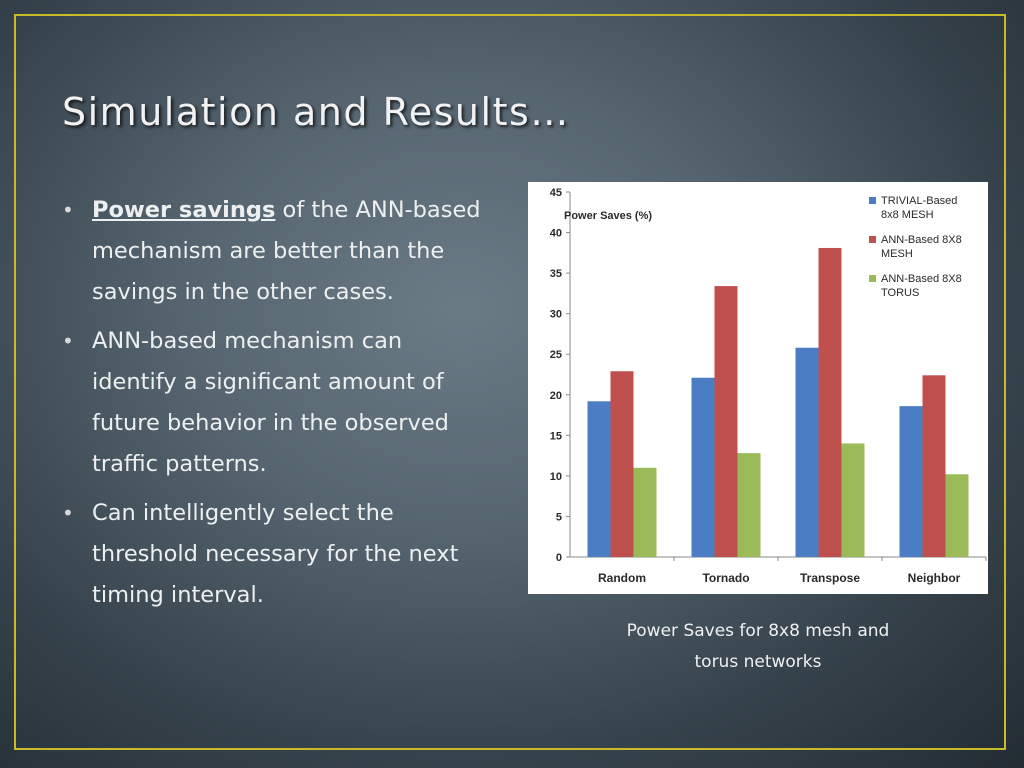  What do you see at coordinates (556, 355) in the screenshot?
I see `y-tick-label: 25` at bounding box center [556, 355].